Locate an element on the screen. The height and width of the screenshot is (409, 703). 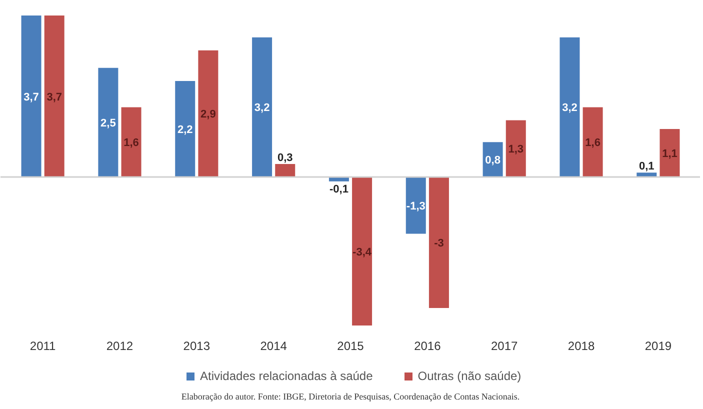
data-label: 2,9 is located at coordinates (208, 114).